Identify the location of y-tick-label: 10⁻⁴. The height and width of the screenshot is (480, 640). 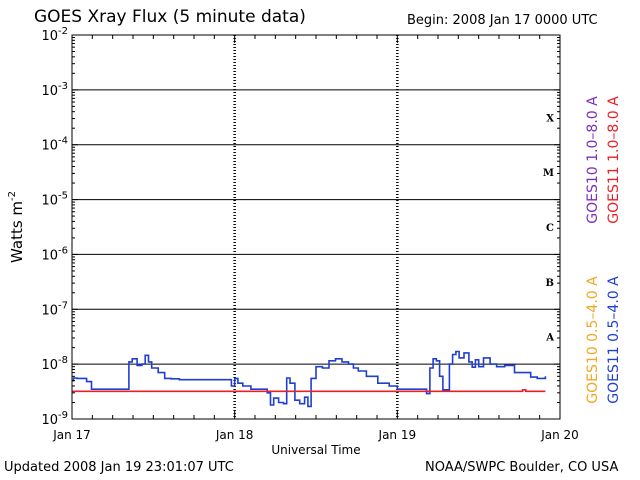
(54, 145).